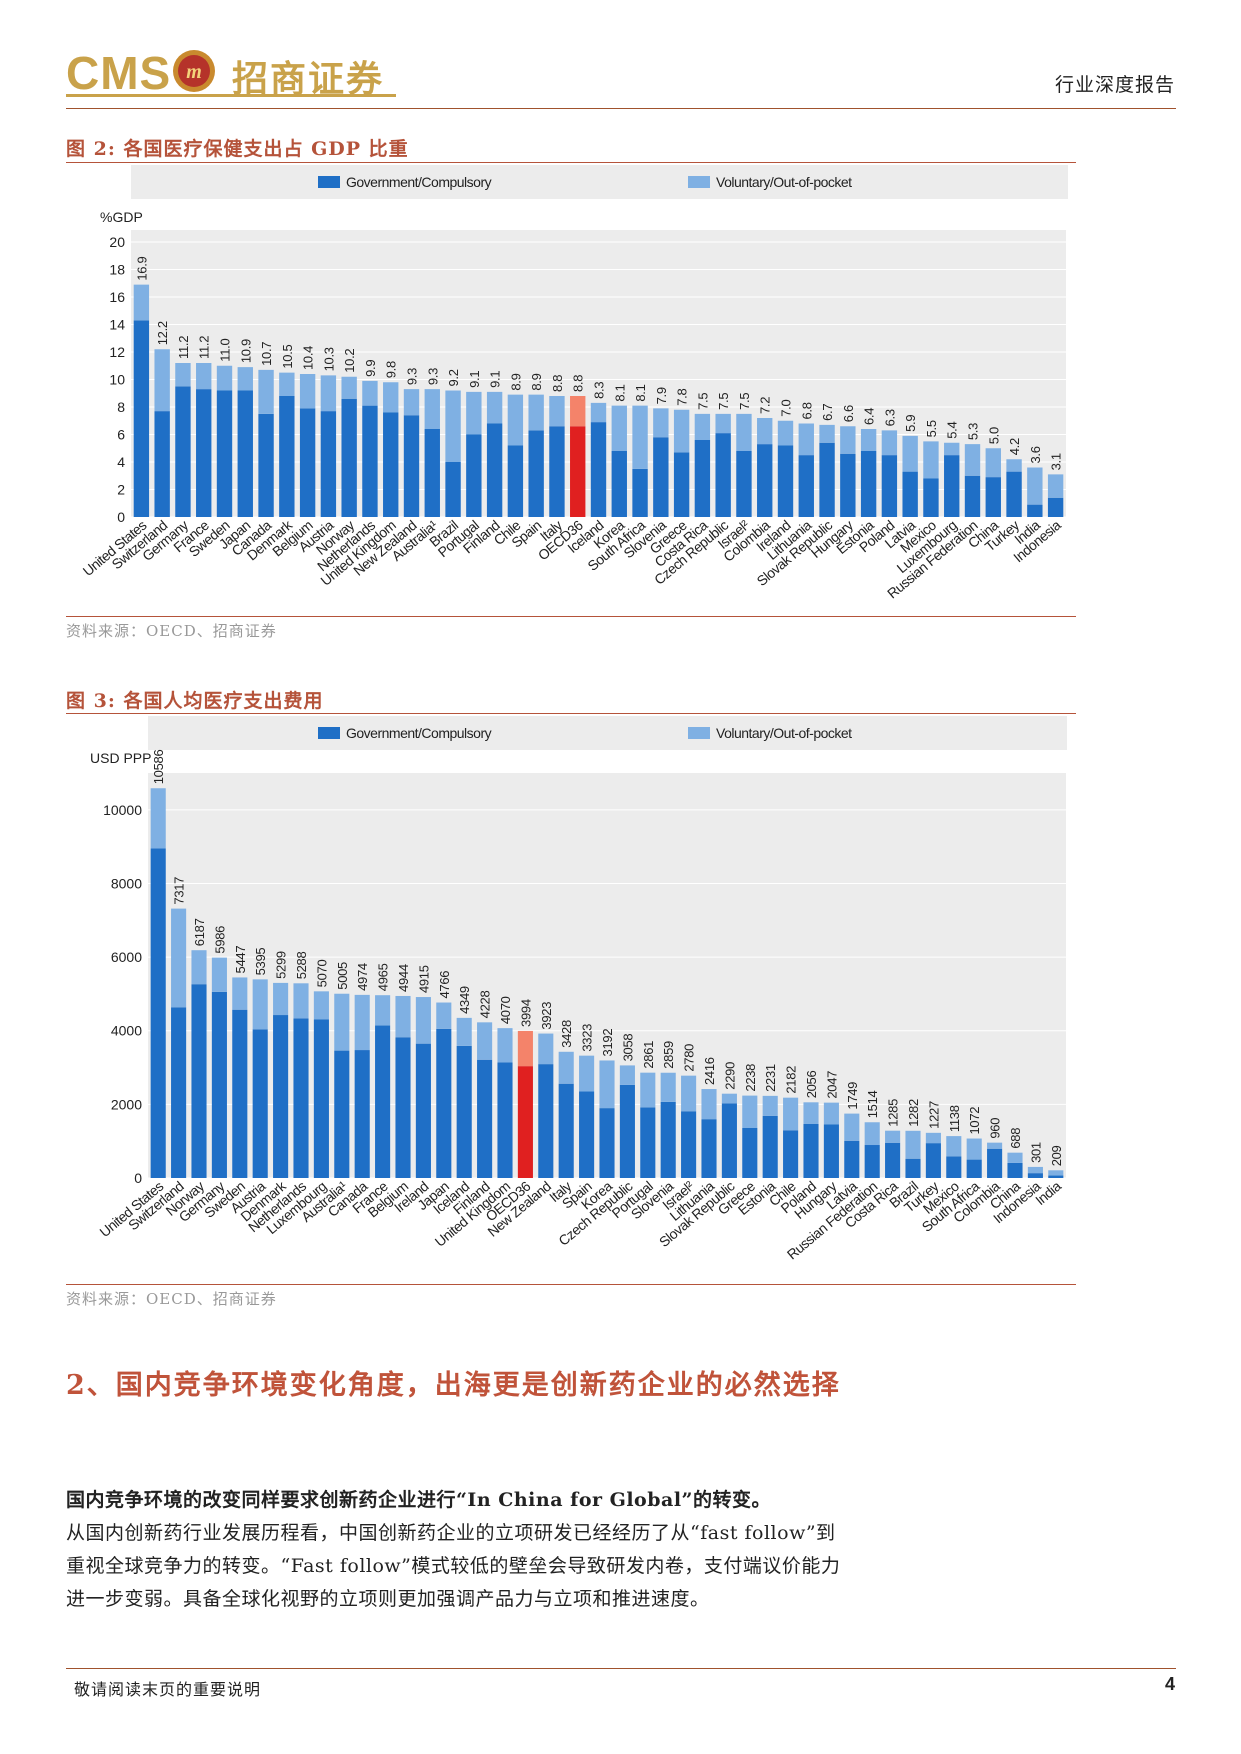  I want to click on chart2-category-label: Mexico, so click(941, 1197).